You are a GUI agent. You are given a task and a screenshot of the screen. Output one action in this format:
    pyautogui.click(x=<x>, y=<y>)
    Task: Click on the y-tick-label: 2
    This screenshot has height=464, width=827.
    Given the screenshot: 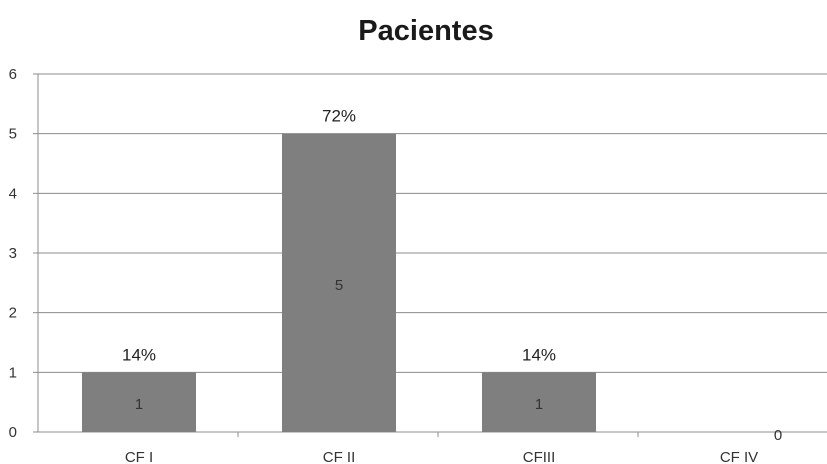 What is the action you would take?
    pyautogui.click(x=13, y=313)
    